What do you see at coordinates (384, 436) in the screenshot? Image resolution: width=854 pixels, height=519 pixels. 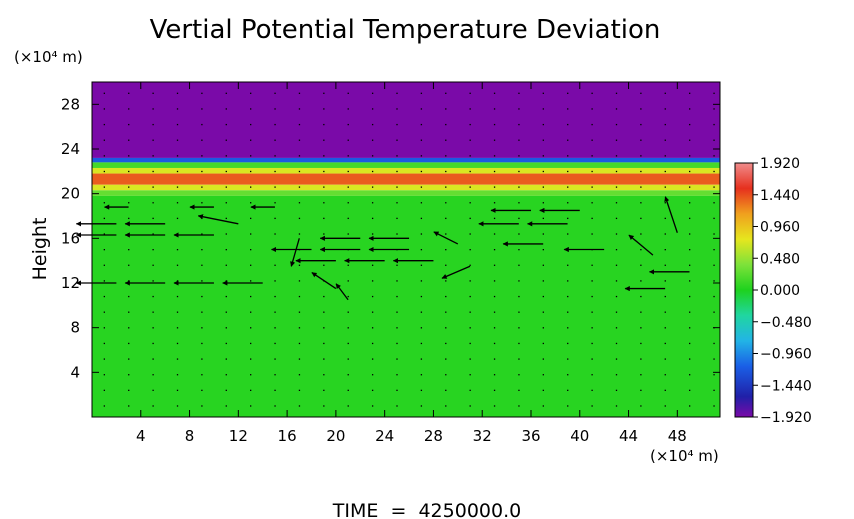 I see `x-tick-label: 24` at bounding box center [384, 436].